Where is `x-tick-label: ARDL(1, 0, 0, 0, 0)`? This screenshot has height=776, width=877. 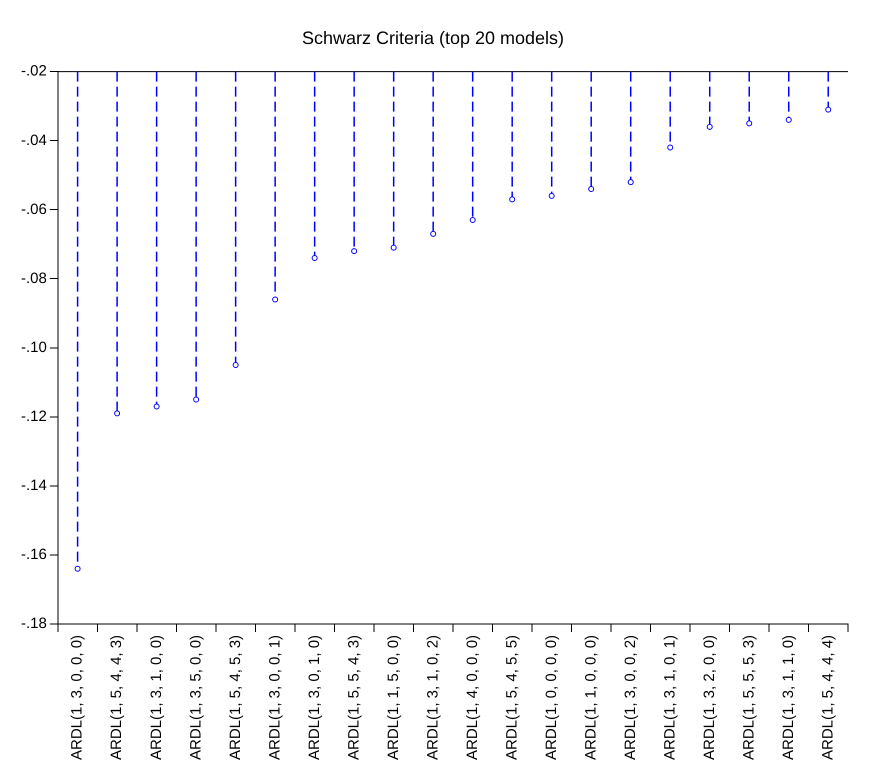 x-tick-label: ARDL(1, 0, 0, 0, 0) is located at coordinates (551, 697).